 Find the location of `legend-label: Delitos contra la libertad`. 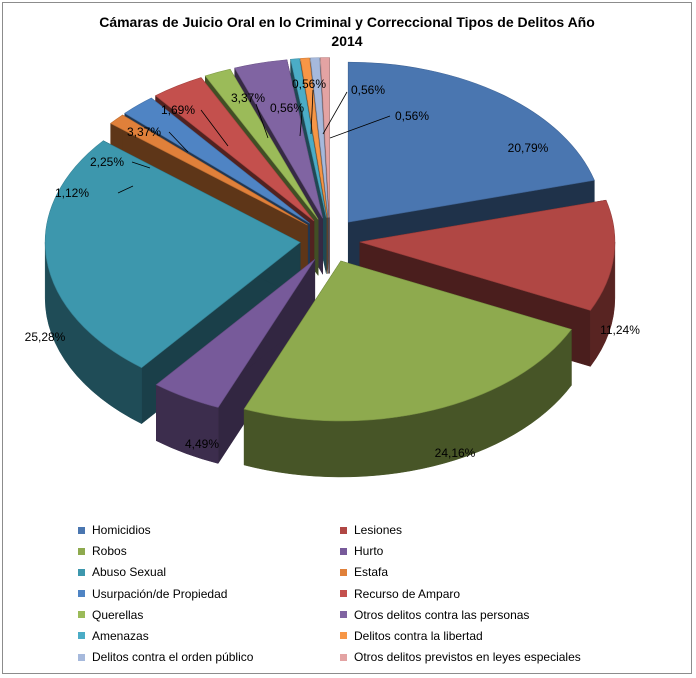

legend-label: Delitos contra la libertad is located at coordinates (418, 635).